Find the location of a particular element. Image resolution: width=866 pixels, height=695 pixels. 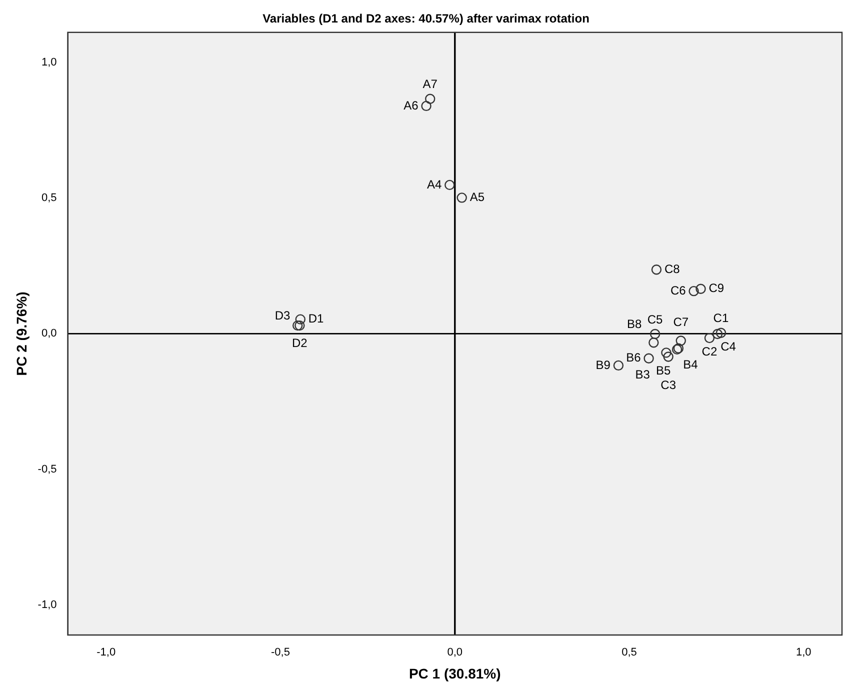

y-tick-label: -1,0 is located at coordinates (47, 605).